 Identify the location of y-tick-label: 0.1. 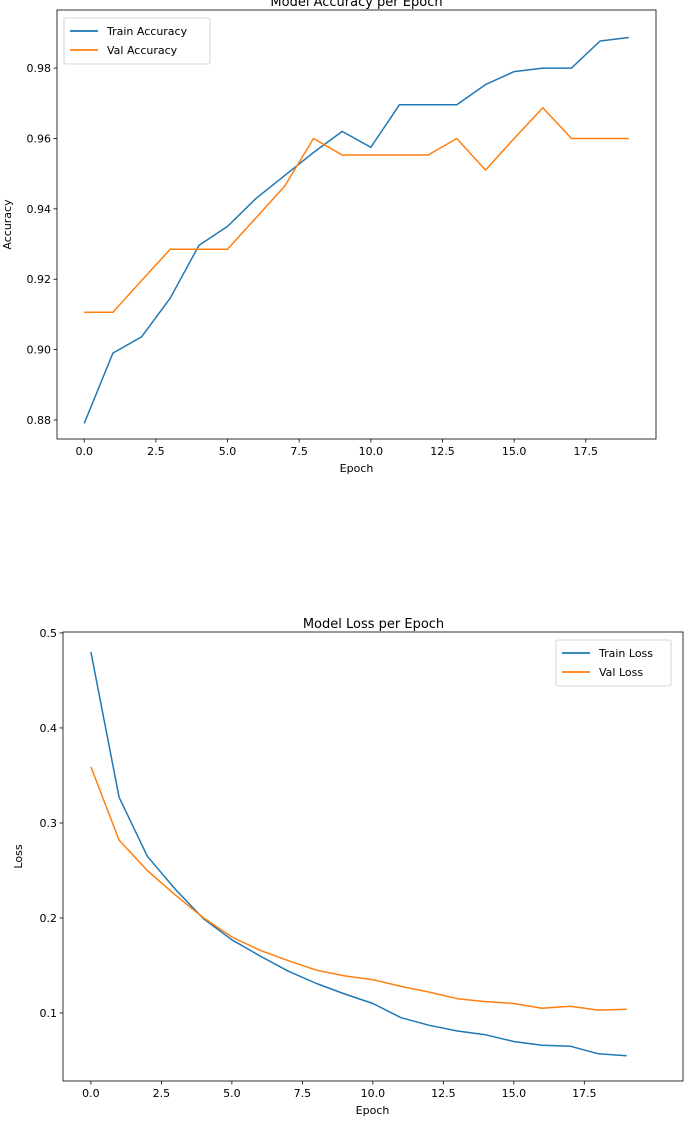
(49, 1013).